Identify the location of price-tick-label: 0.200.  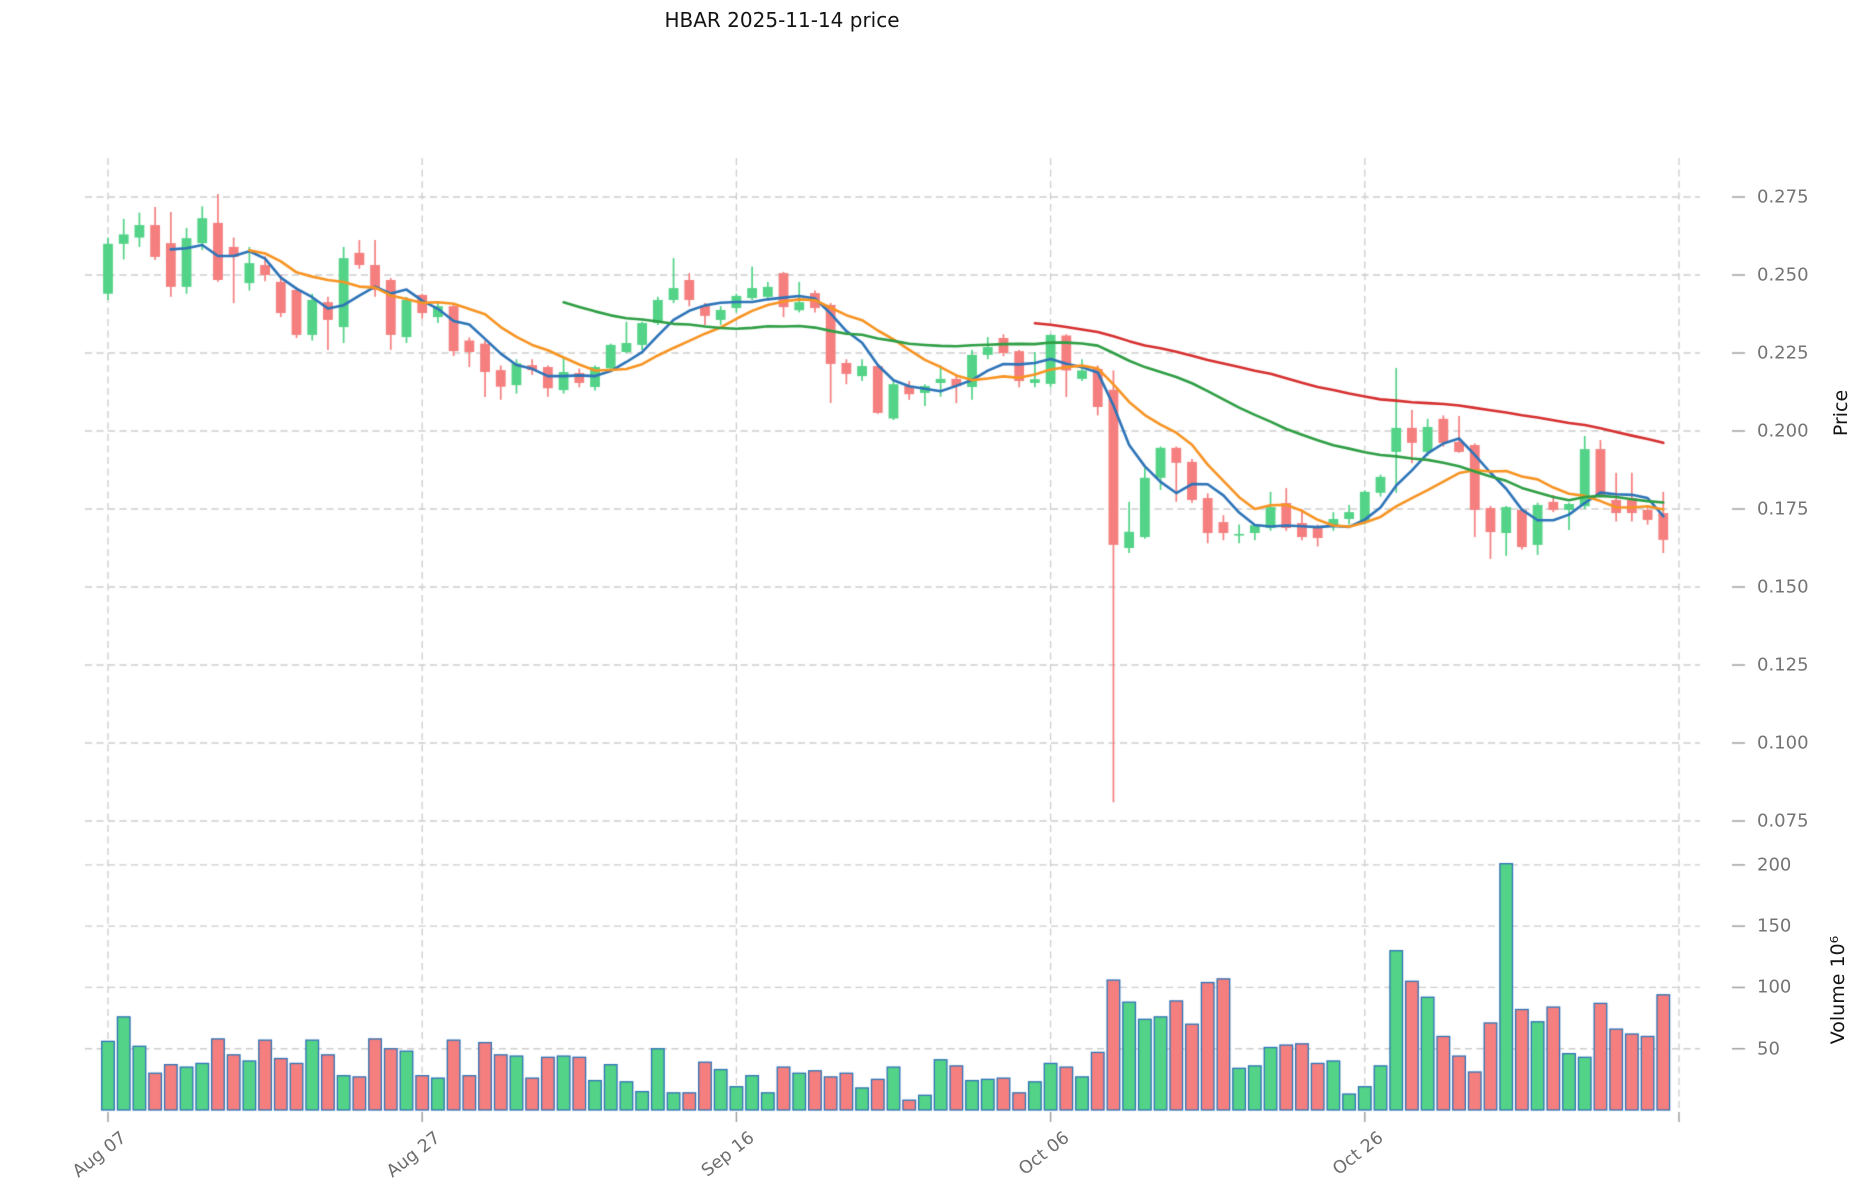
(1783, 431).